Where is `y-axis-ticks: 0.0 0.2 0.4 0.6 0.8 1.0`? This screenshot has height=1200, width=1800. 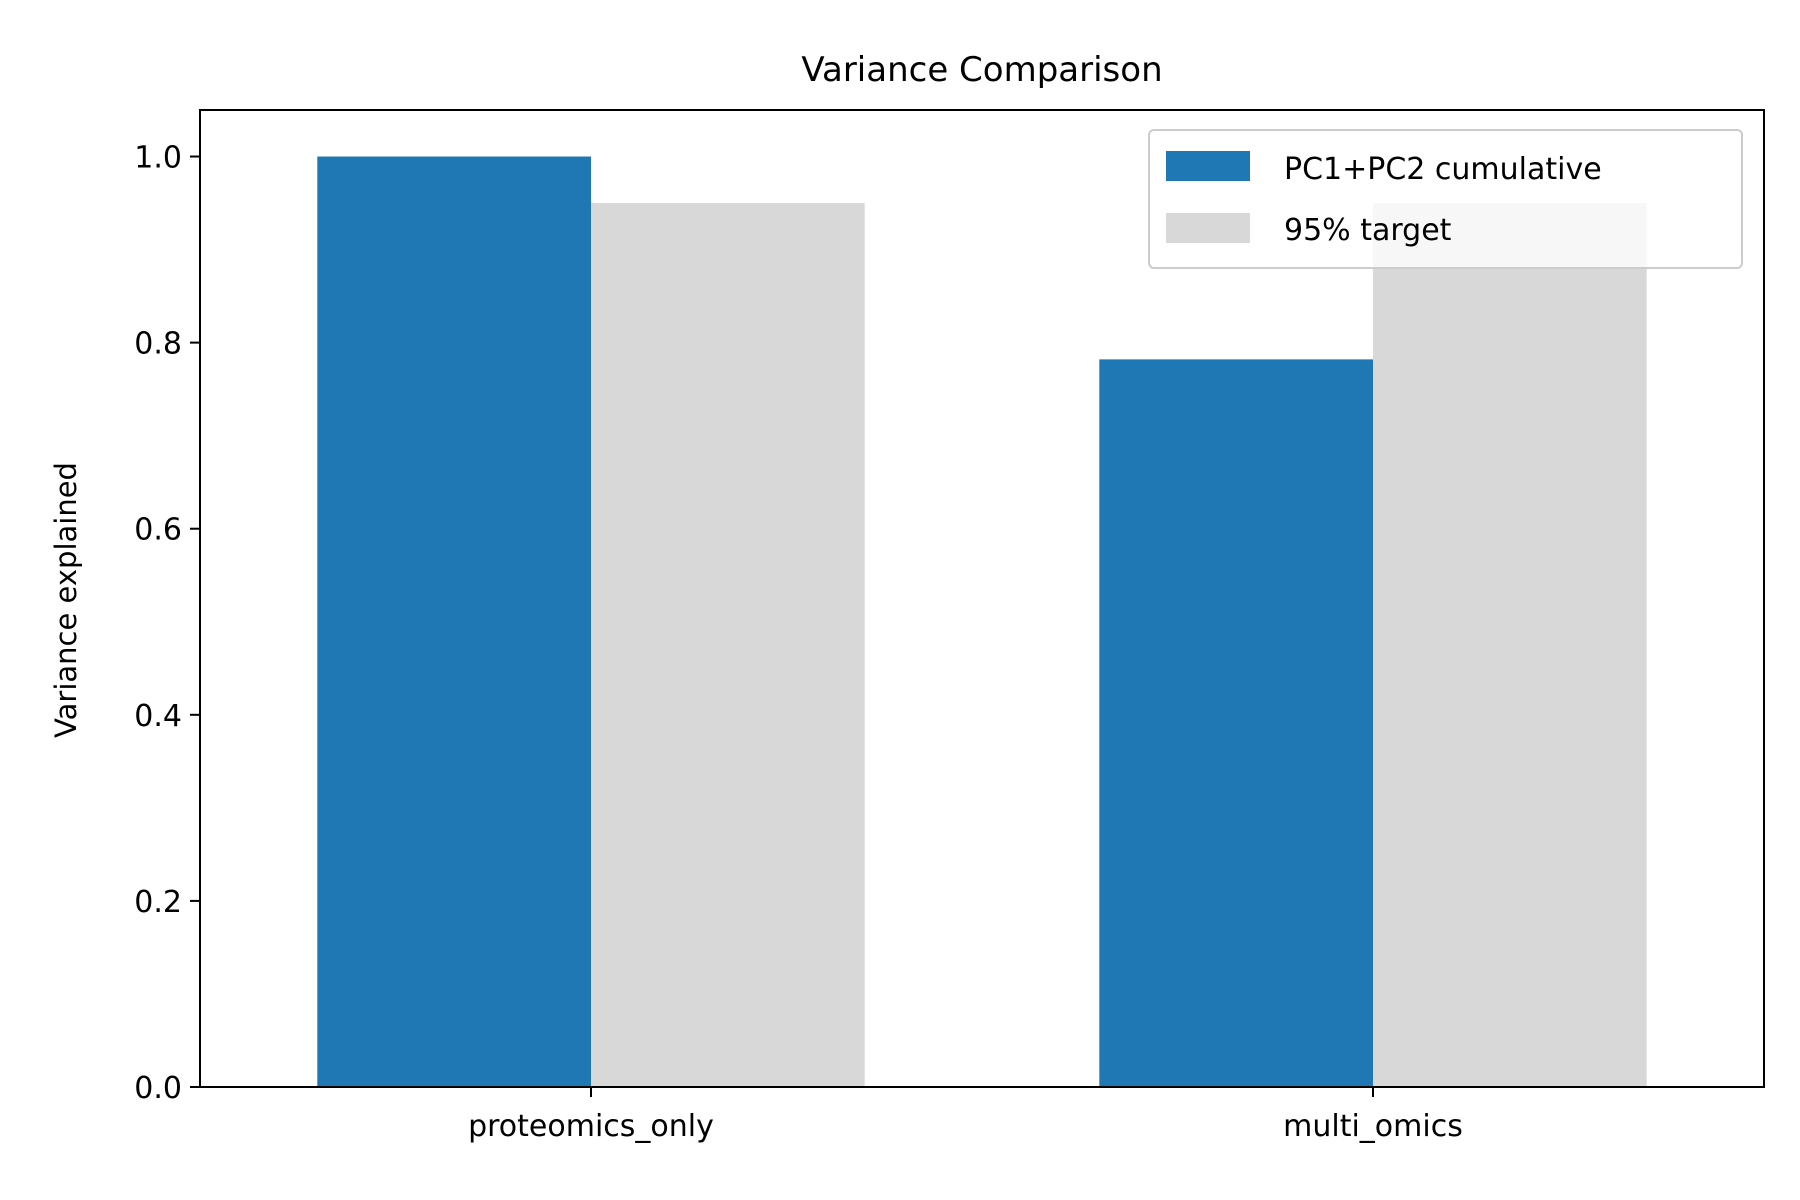 y-axis-ticks: 0.0 0.2 0.4 0.6 0.8 1.0 is located at coordinates (167, 623).